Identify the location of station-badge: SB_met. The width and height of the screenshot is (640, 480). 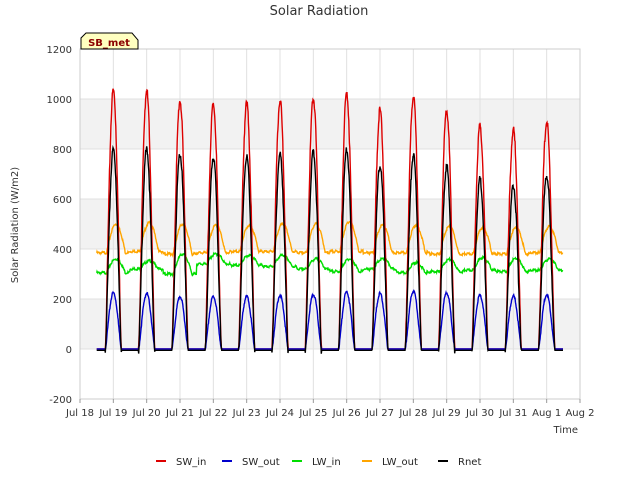
(109, 41).